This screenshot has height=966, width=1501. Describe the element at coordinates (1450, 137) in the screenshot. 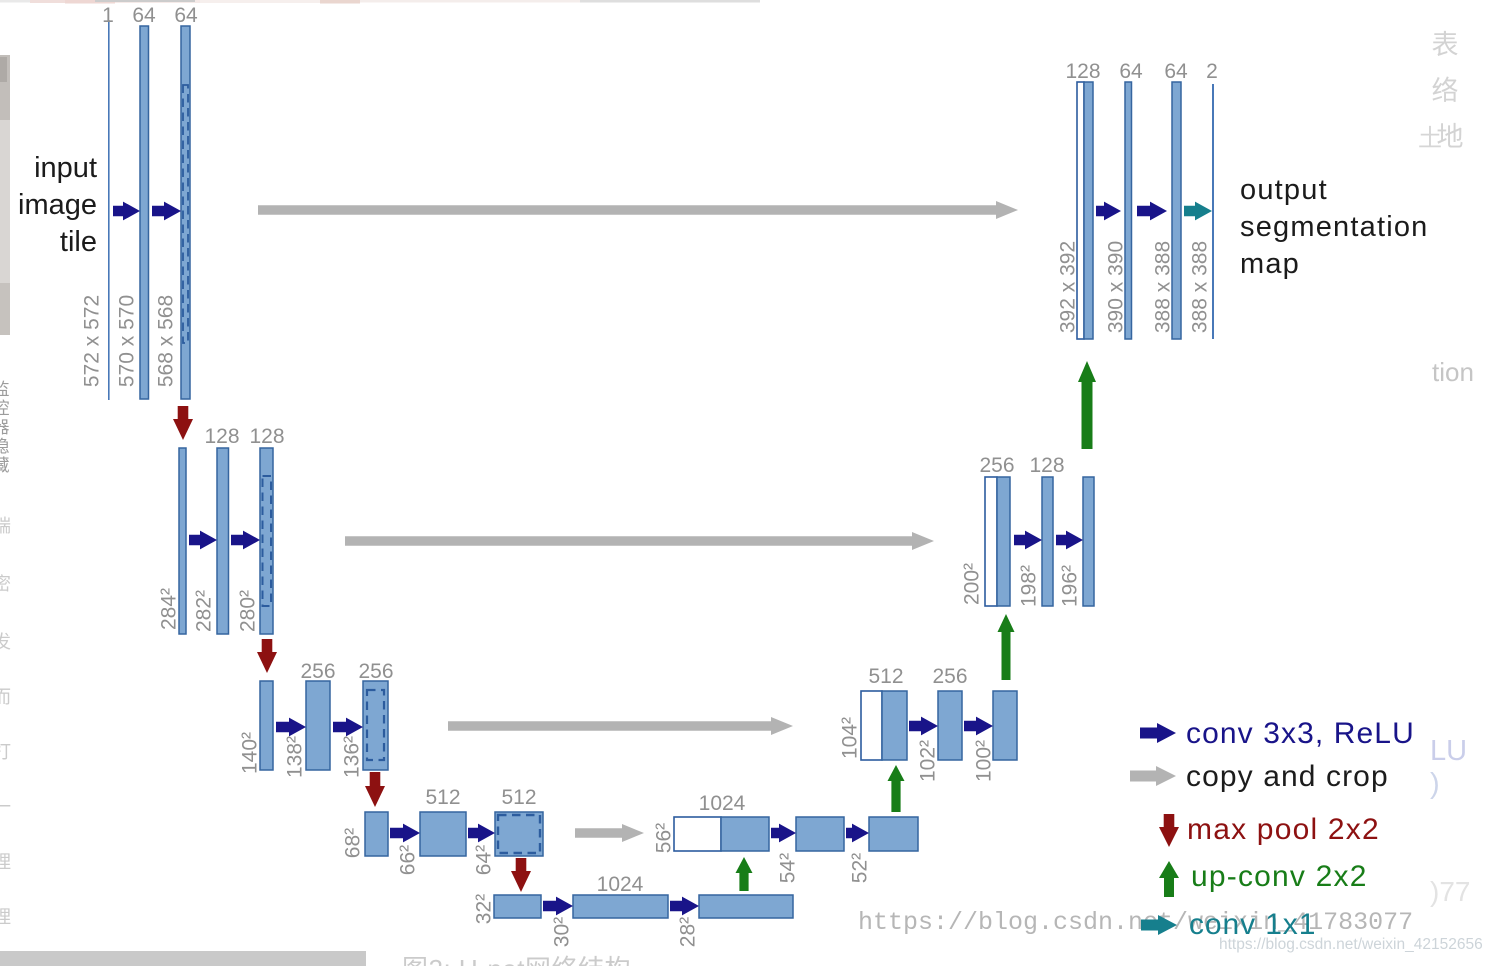

I see `svg-text: 地` at that location.